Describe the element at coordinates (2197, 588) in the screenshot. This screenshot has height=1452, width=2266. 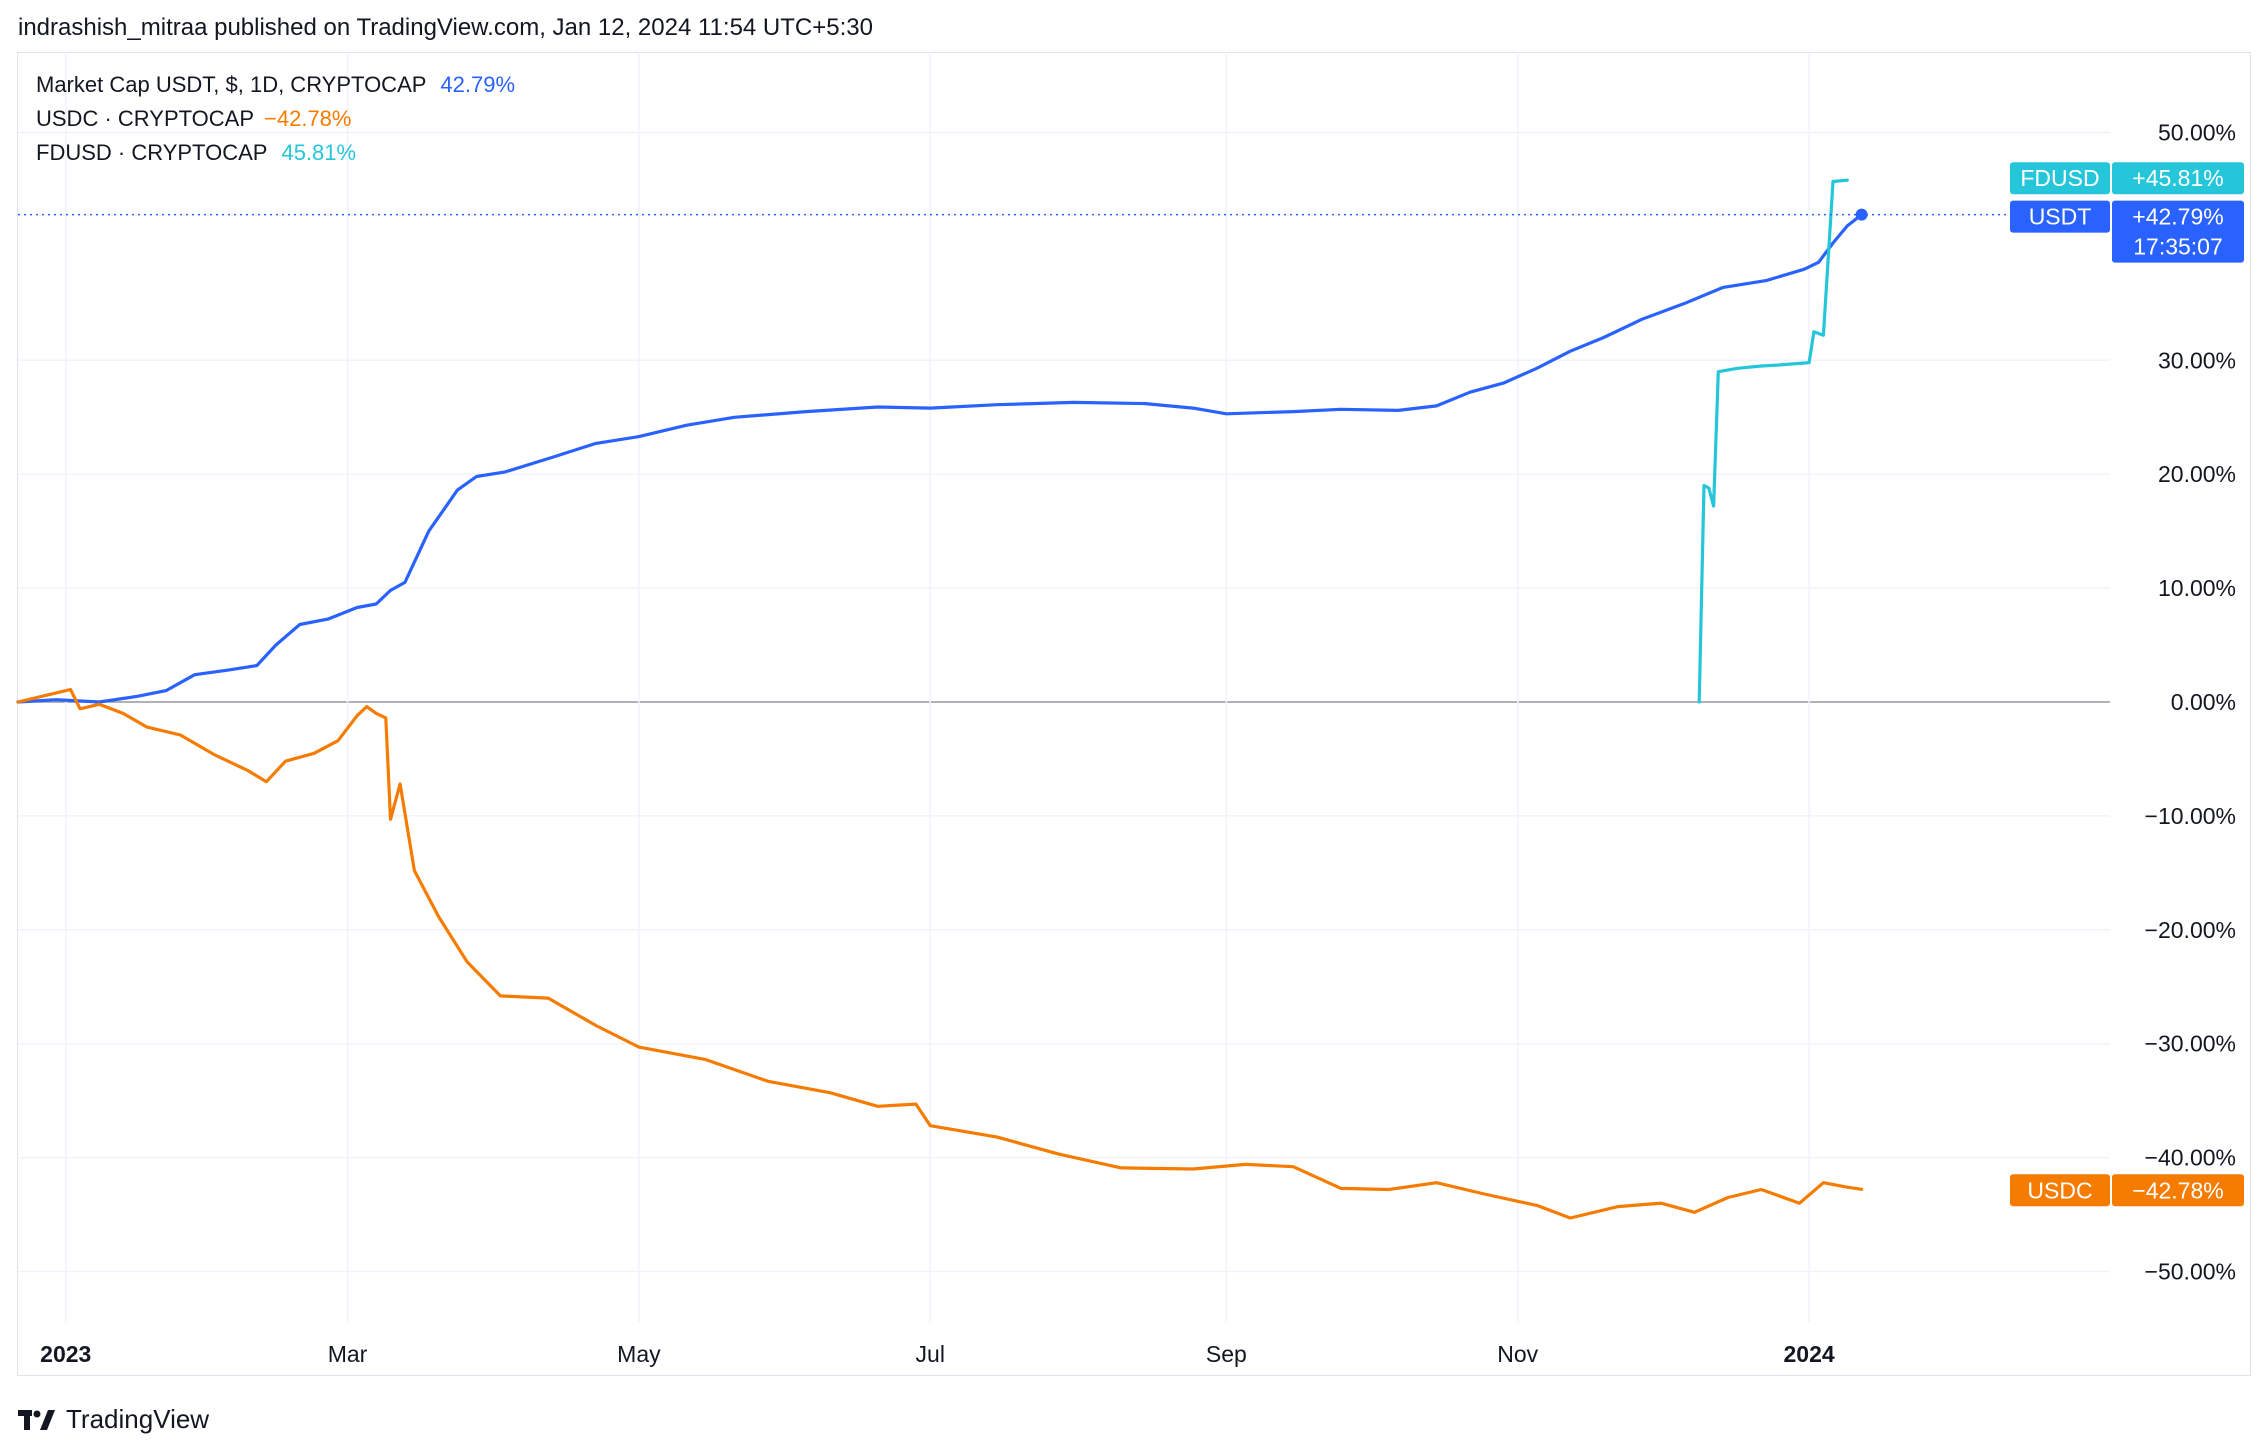
I see `y-tick-label: 10.00%` at that location.